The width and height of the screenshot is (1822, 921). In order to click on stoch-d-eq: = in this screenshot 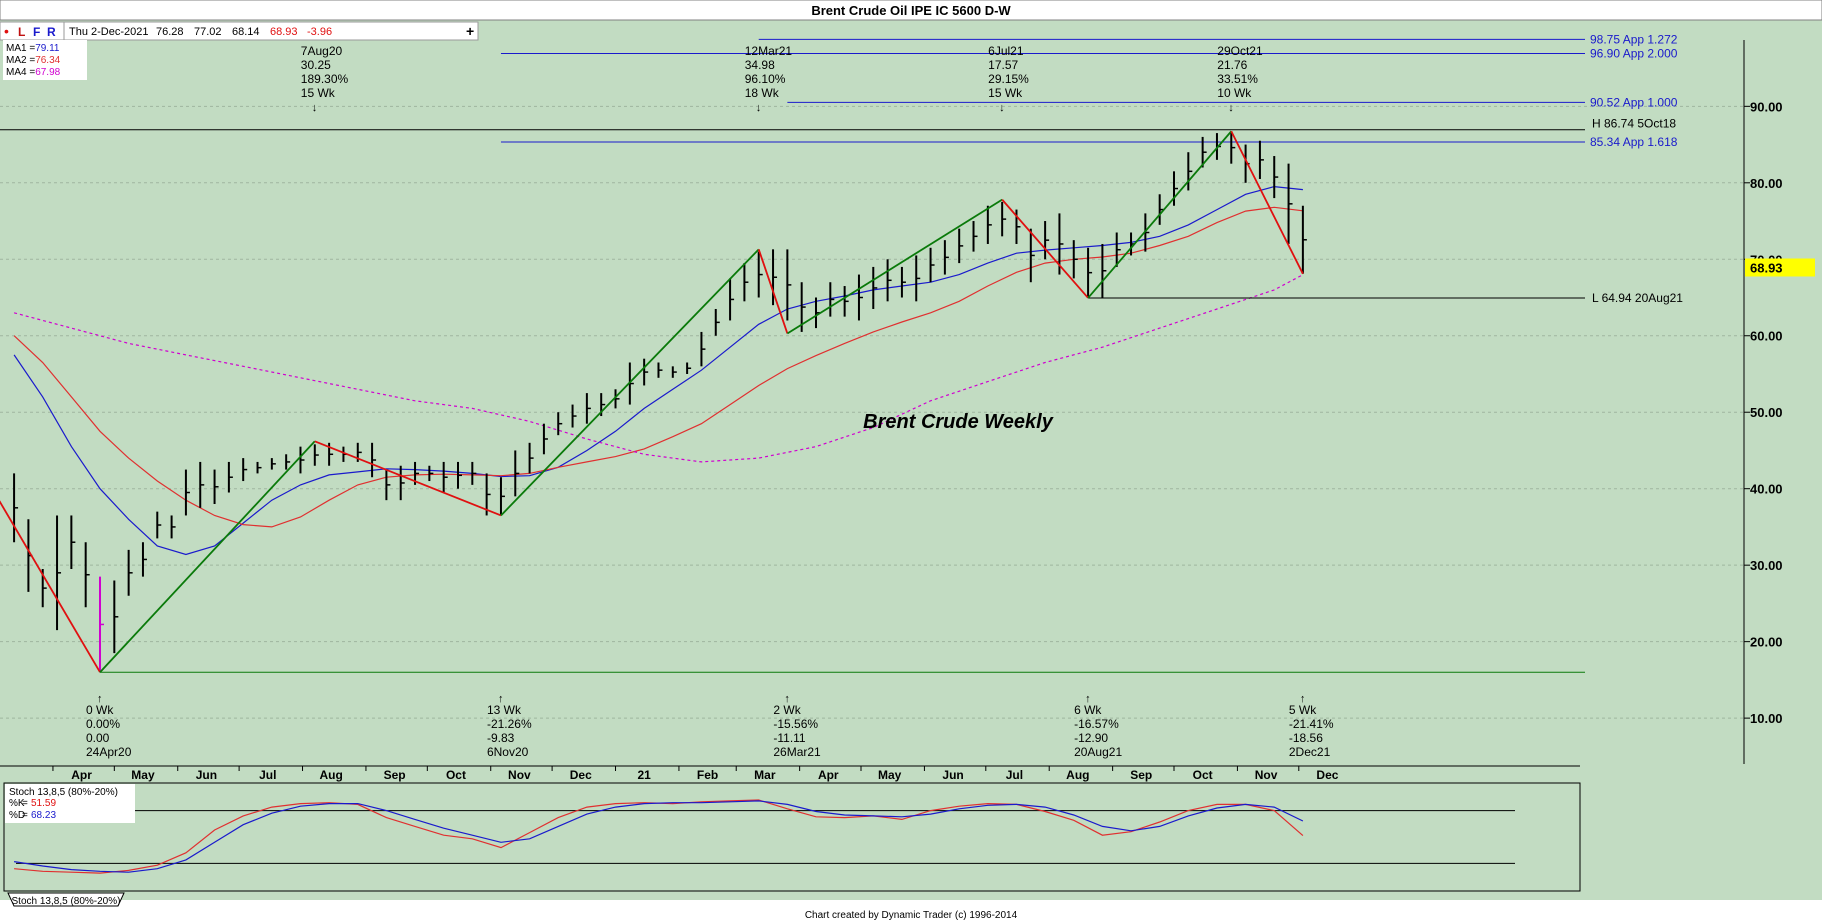, I will do `click(25, 815)`.